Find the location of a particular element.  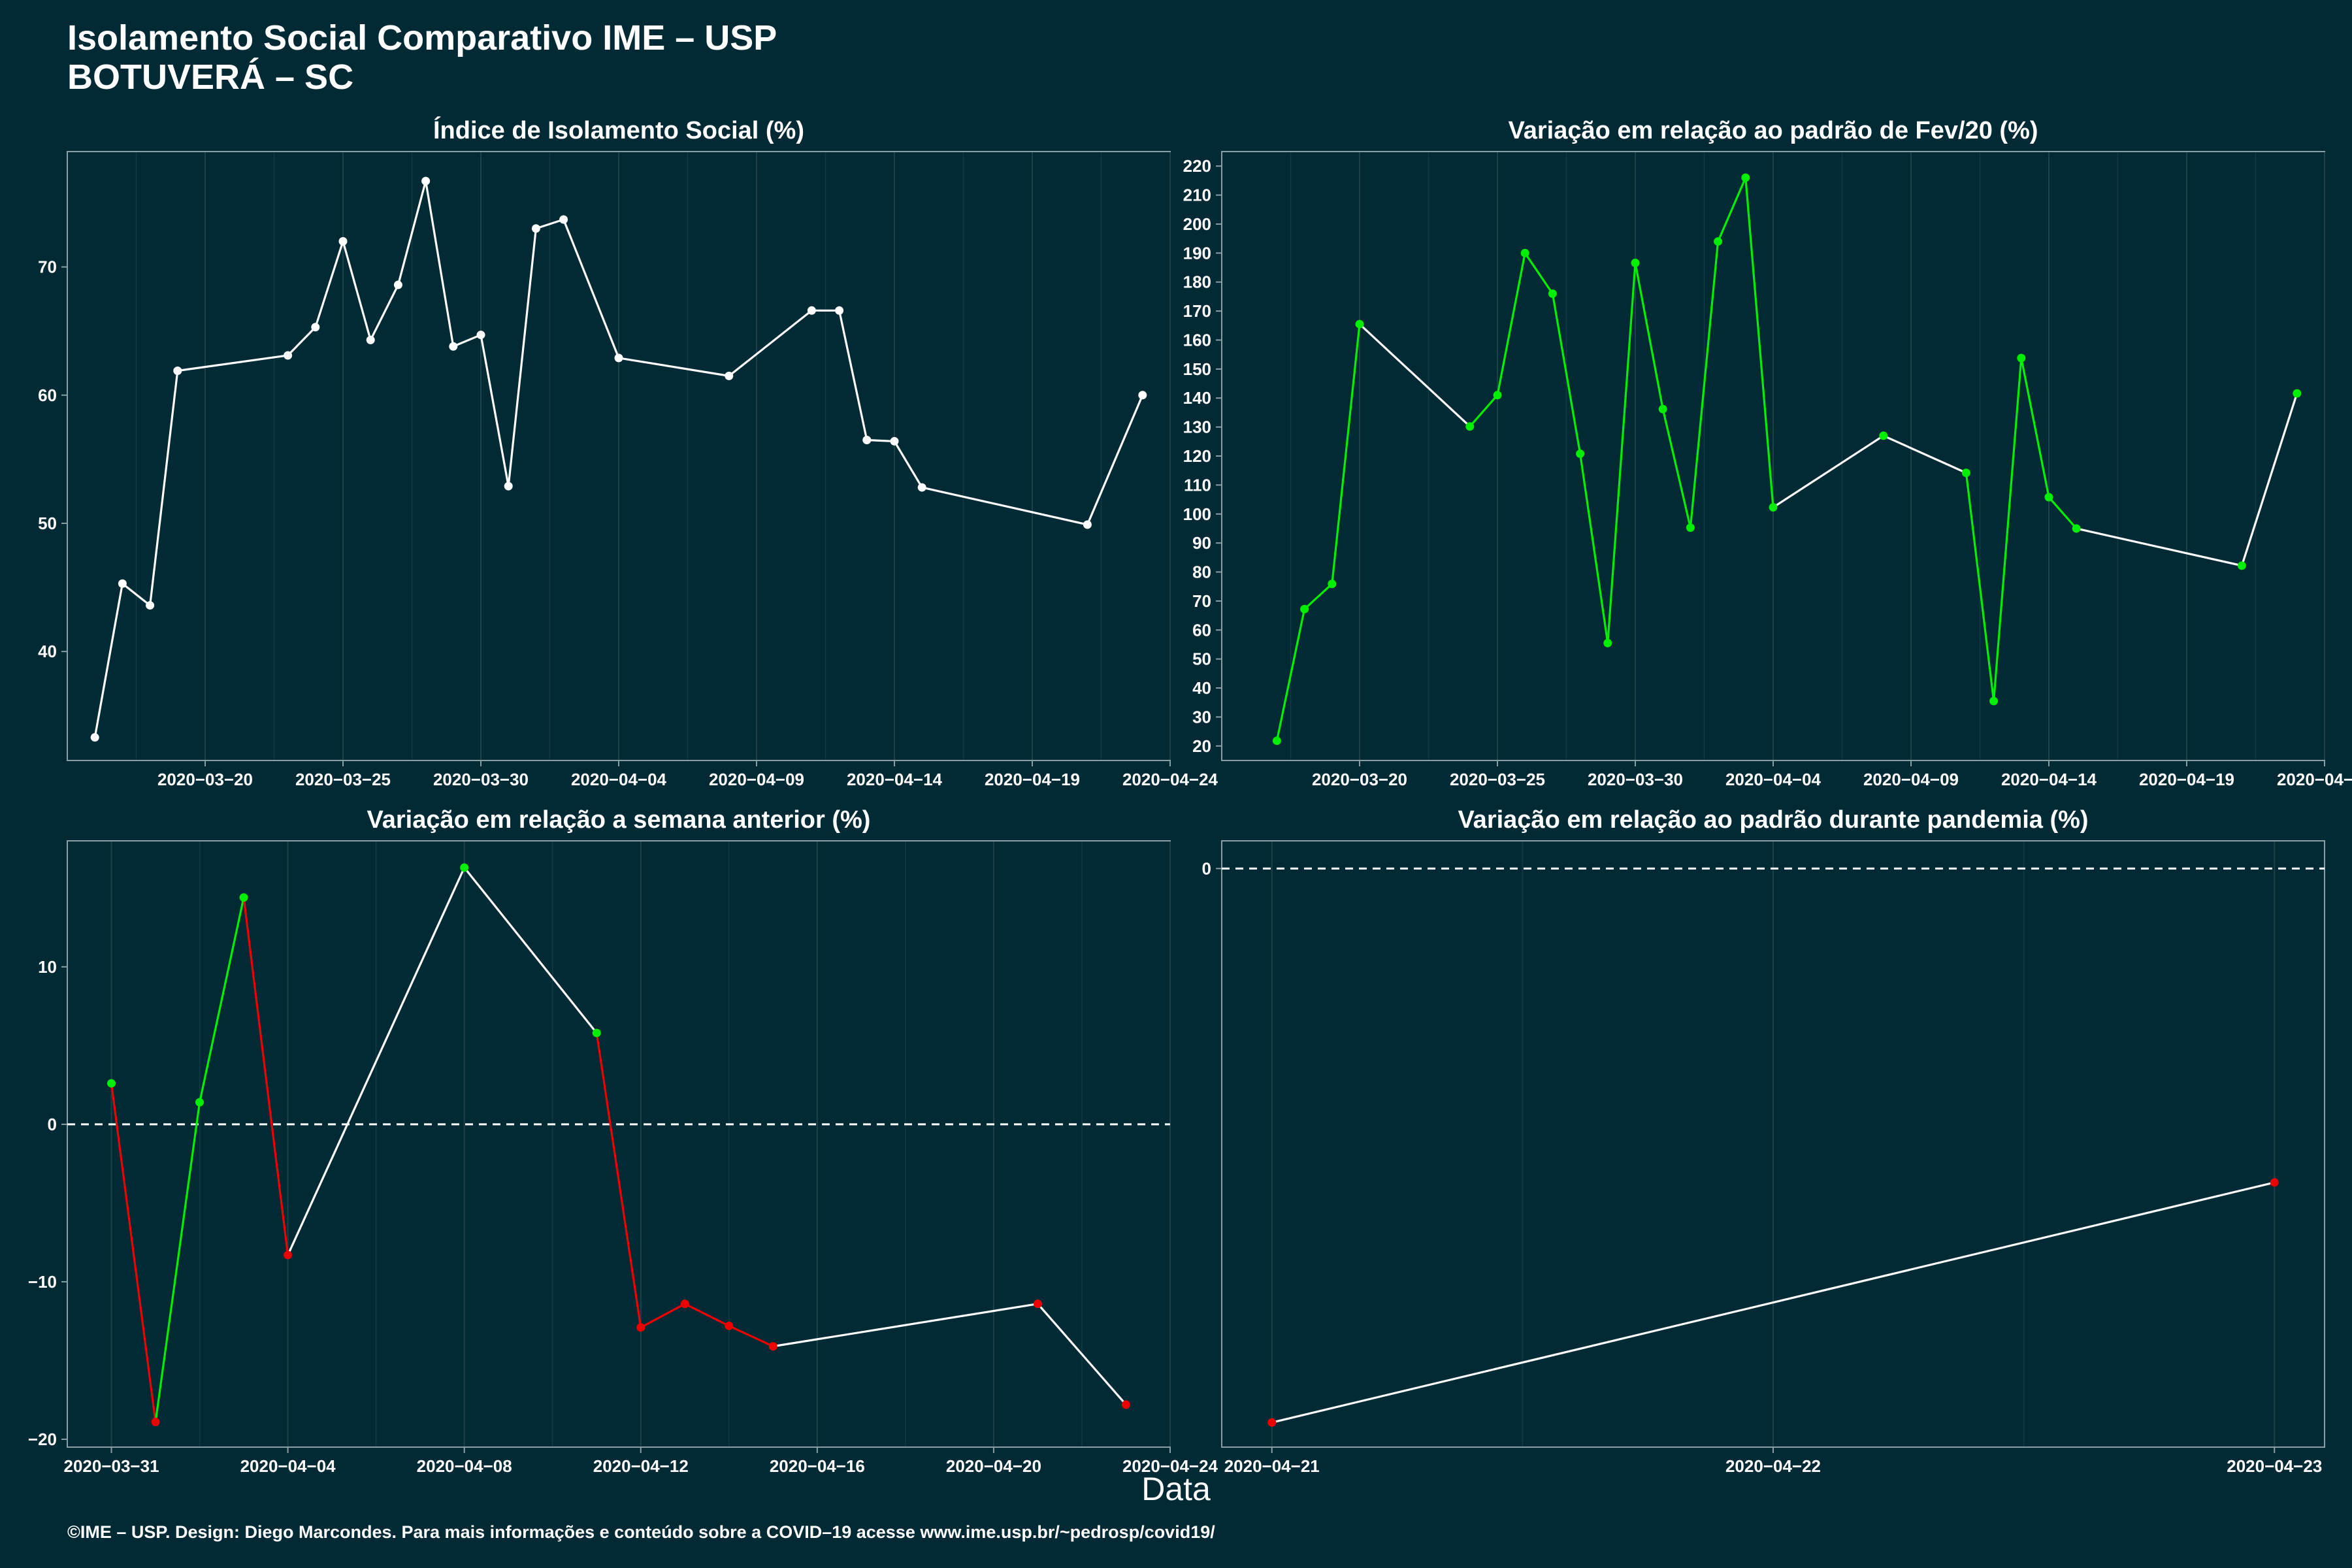

x-tick-label: 2020−04−19 is located at coordinates (2186, 779).